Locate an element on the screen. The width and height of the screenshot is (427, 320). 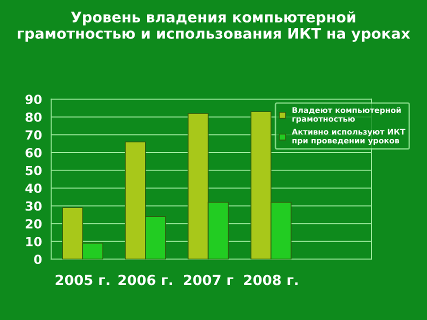
x-tick-label: 2006 г. is located at coordinates (145, 280).